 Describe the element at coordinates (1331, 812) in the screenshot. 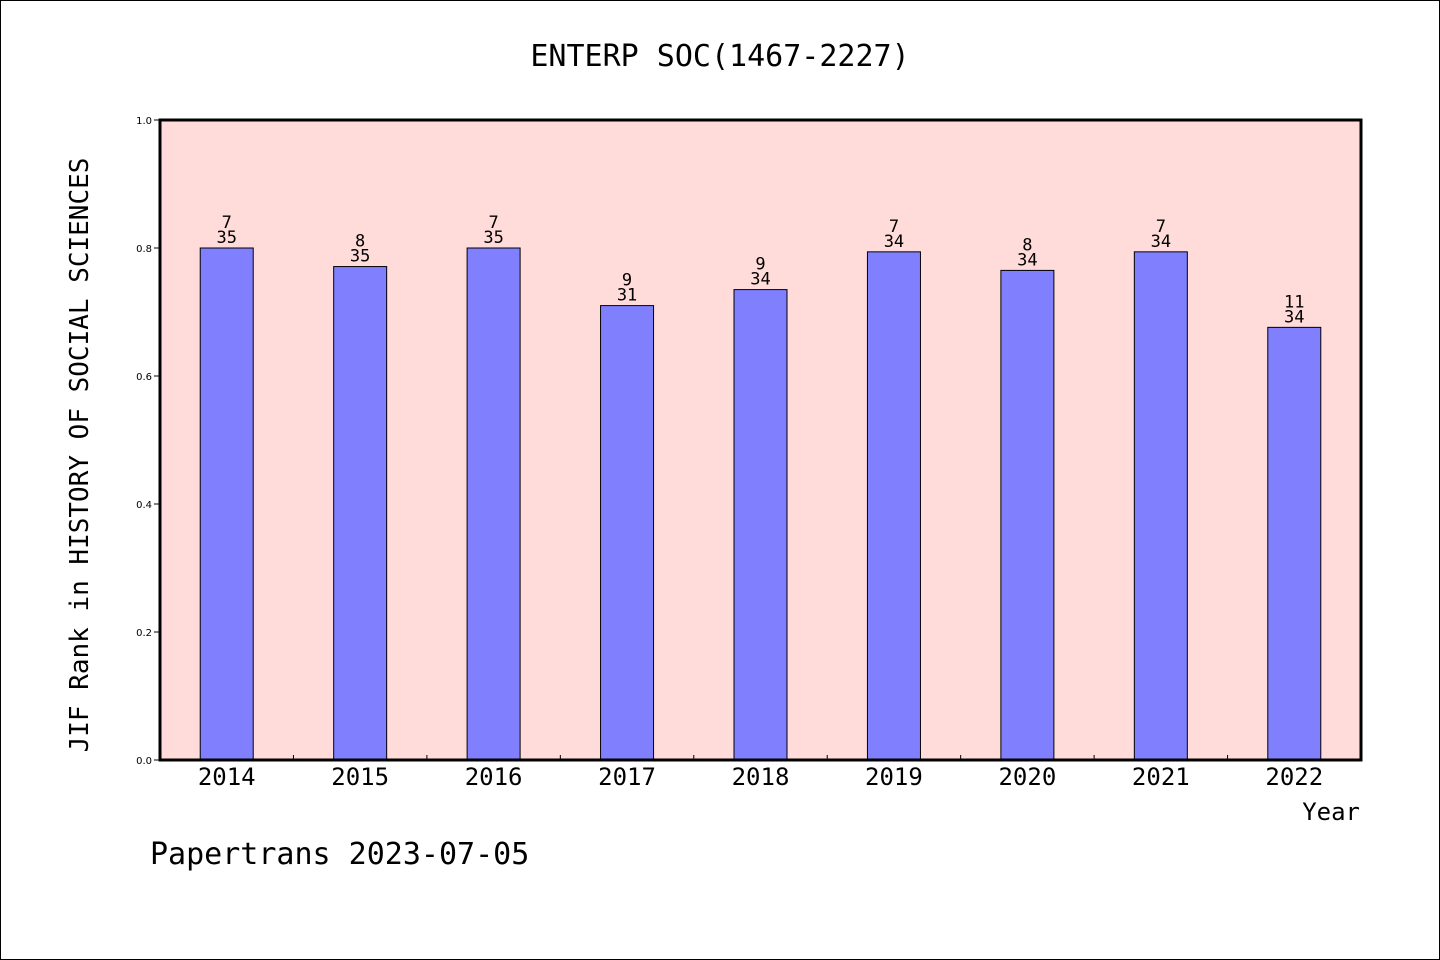

I see `x-axis-label: Year` at that location.